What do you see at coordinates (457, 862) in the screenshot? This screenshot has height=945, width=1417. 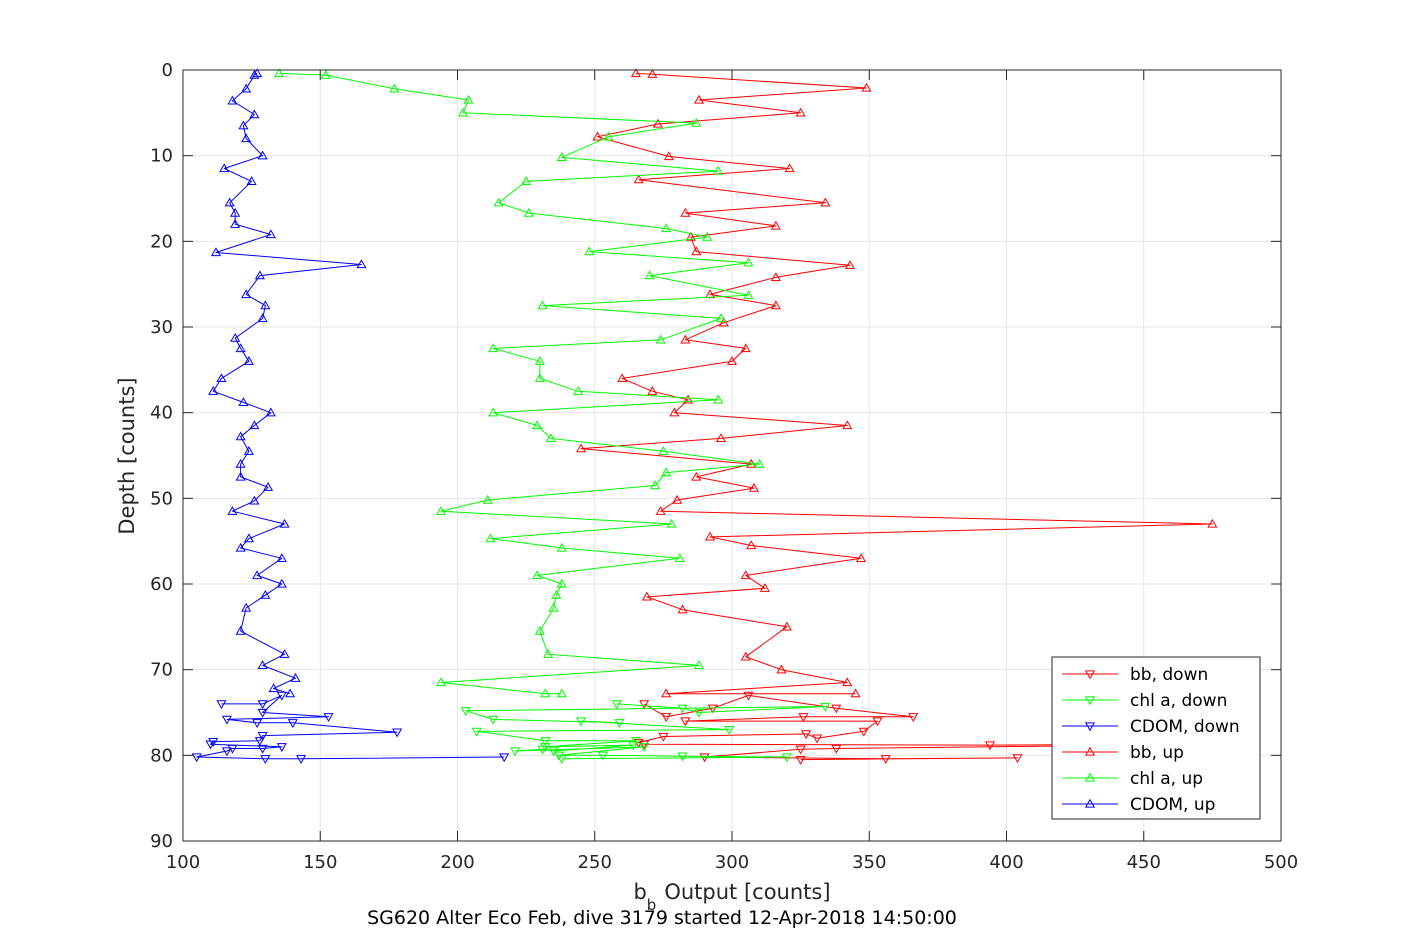 I see `x-tick-label: 200` at bounding box center [457, 862].